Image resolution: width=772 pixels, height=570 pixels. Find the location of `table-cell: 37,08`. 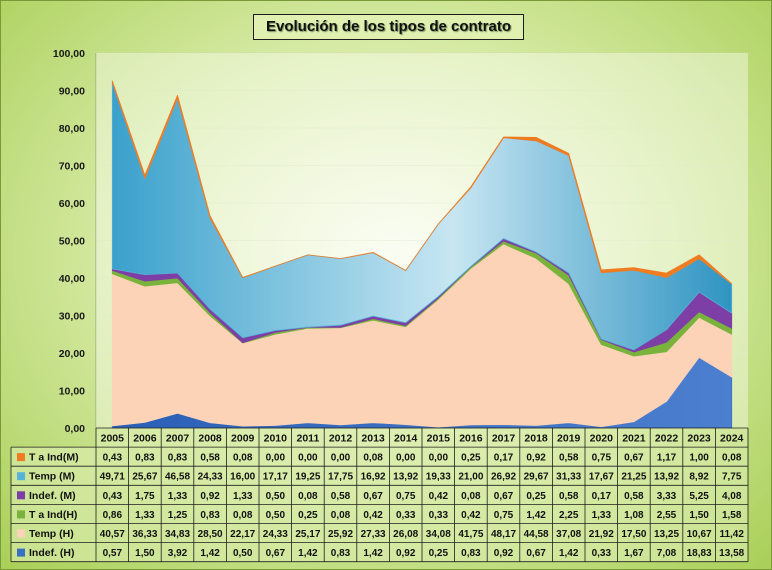

table-cell: 37,08 is located at coordinates (568, 534).